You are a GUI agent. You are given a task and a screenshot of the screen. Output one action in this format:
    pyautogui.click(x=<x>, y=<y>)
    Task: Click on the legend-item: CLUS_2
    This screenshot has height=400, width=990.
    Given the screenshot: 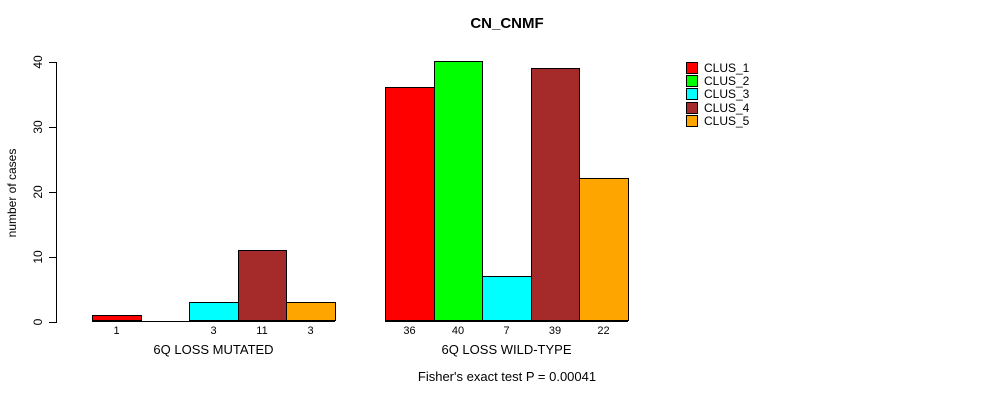 What is the action you would take?
    pyautogui.click(x=718, y=81)
    